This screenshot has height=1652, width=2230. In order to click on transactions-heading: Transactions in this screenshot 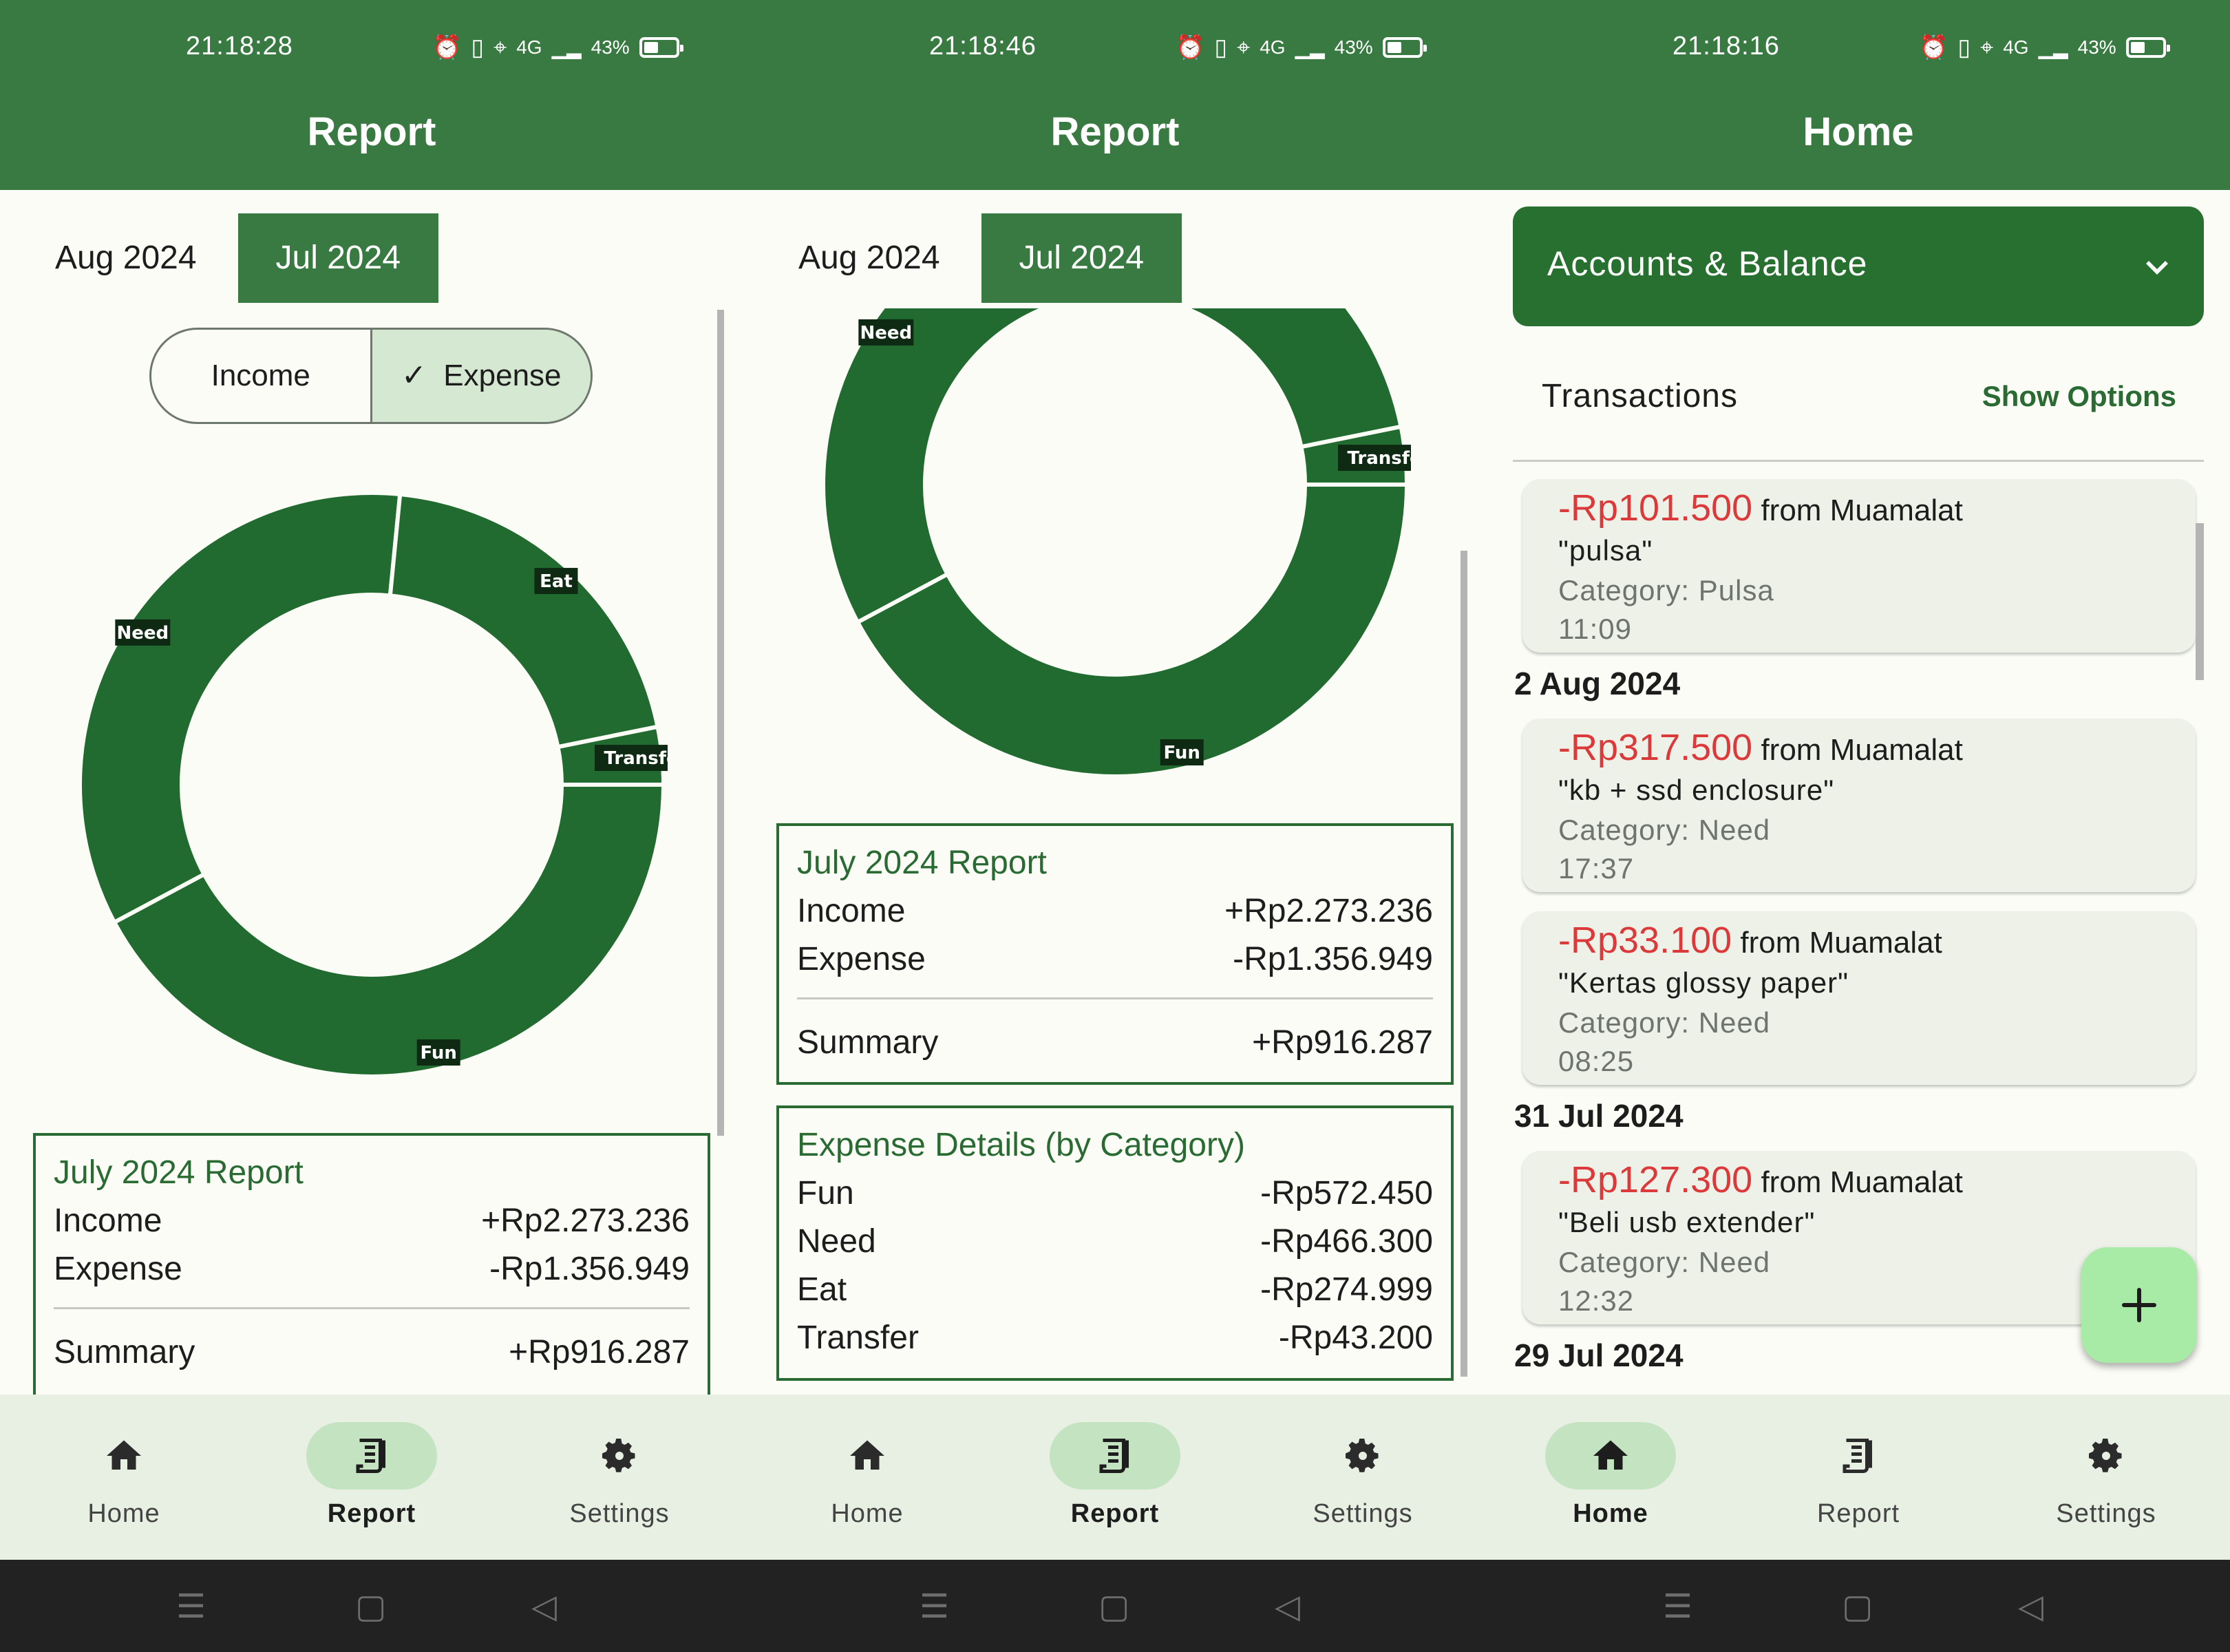, I will do `click(1640, 396)`.